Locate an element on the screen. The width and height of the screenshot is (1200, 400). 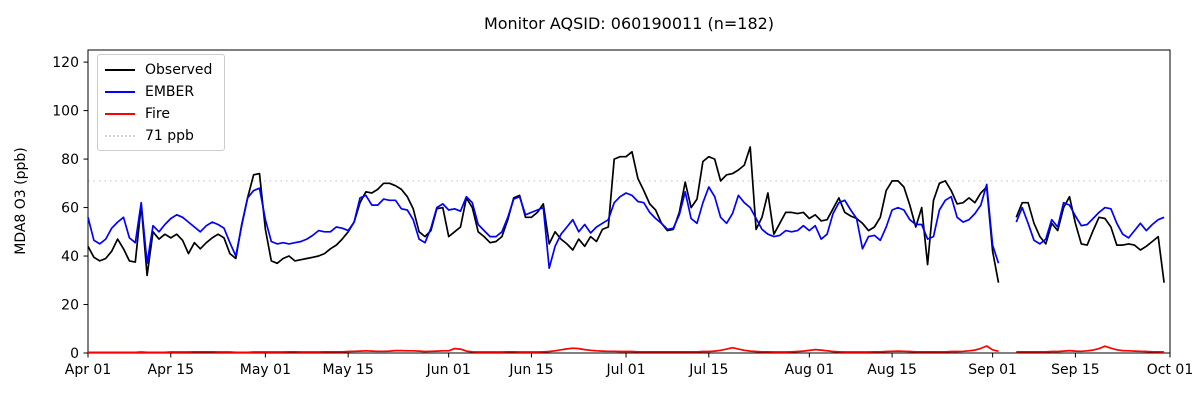
legend-item-ember: EMBER is located at coordinates (158, 91).